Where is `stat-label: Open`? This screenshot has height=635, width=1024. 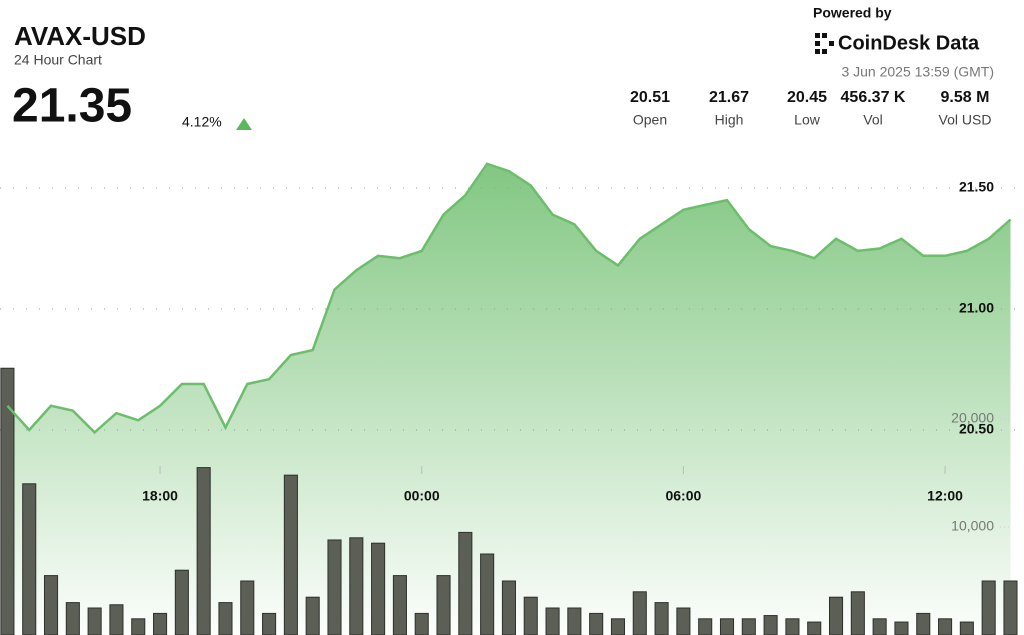
stat-label: Open is located at coordinates (650, 120).